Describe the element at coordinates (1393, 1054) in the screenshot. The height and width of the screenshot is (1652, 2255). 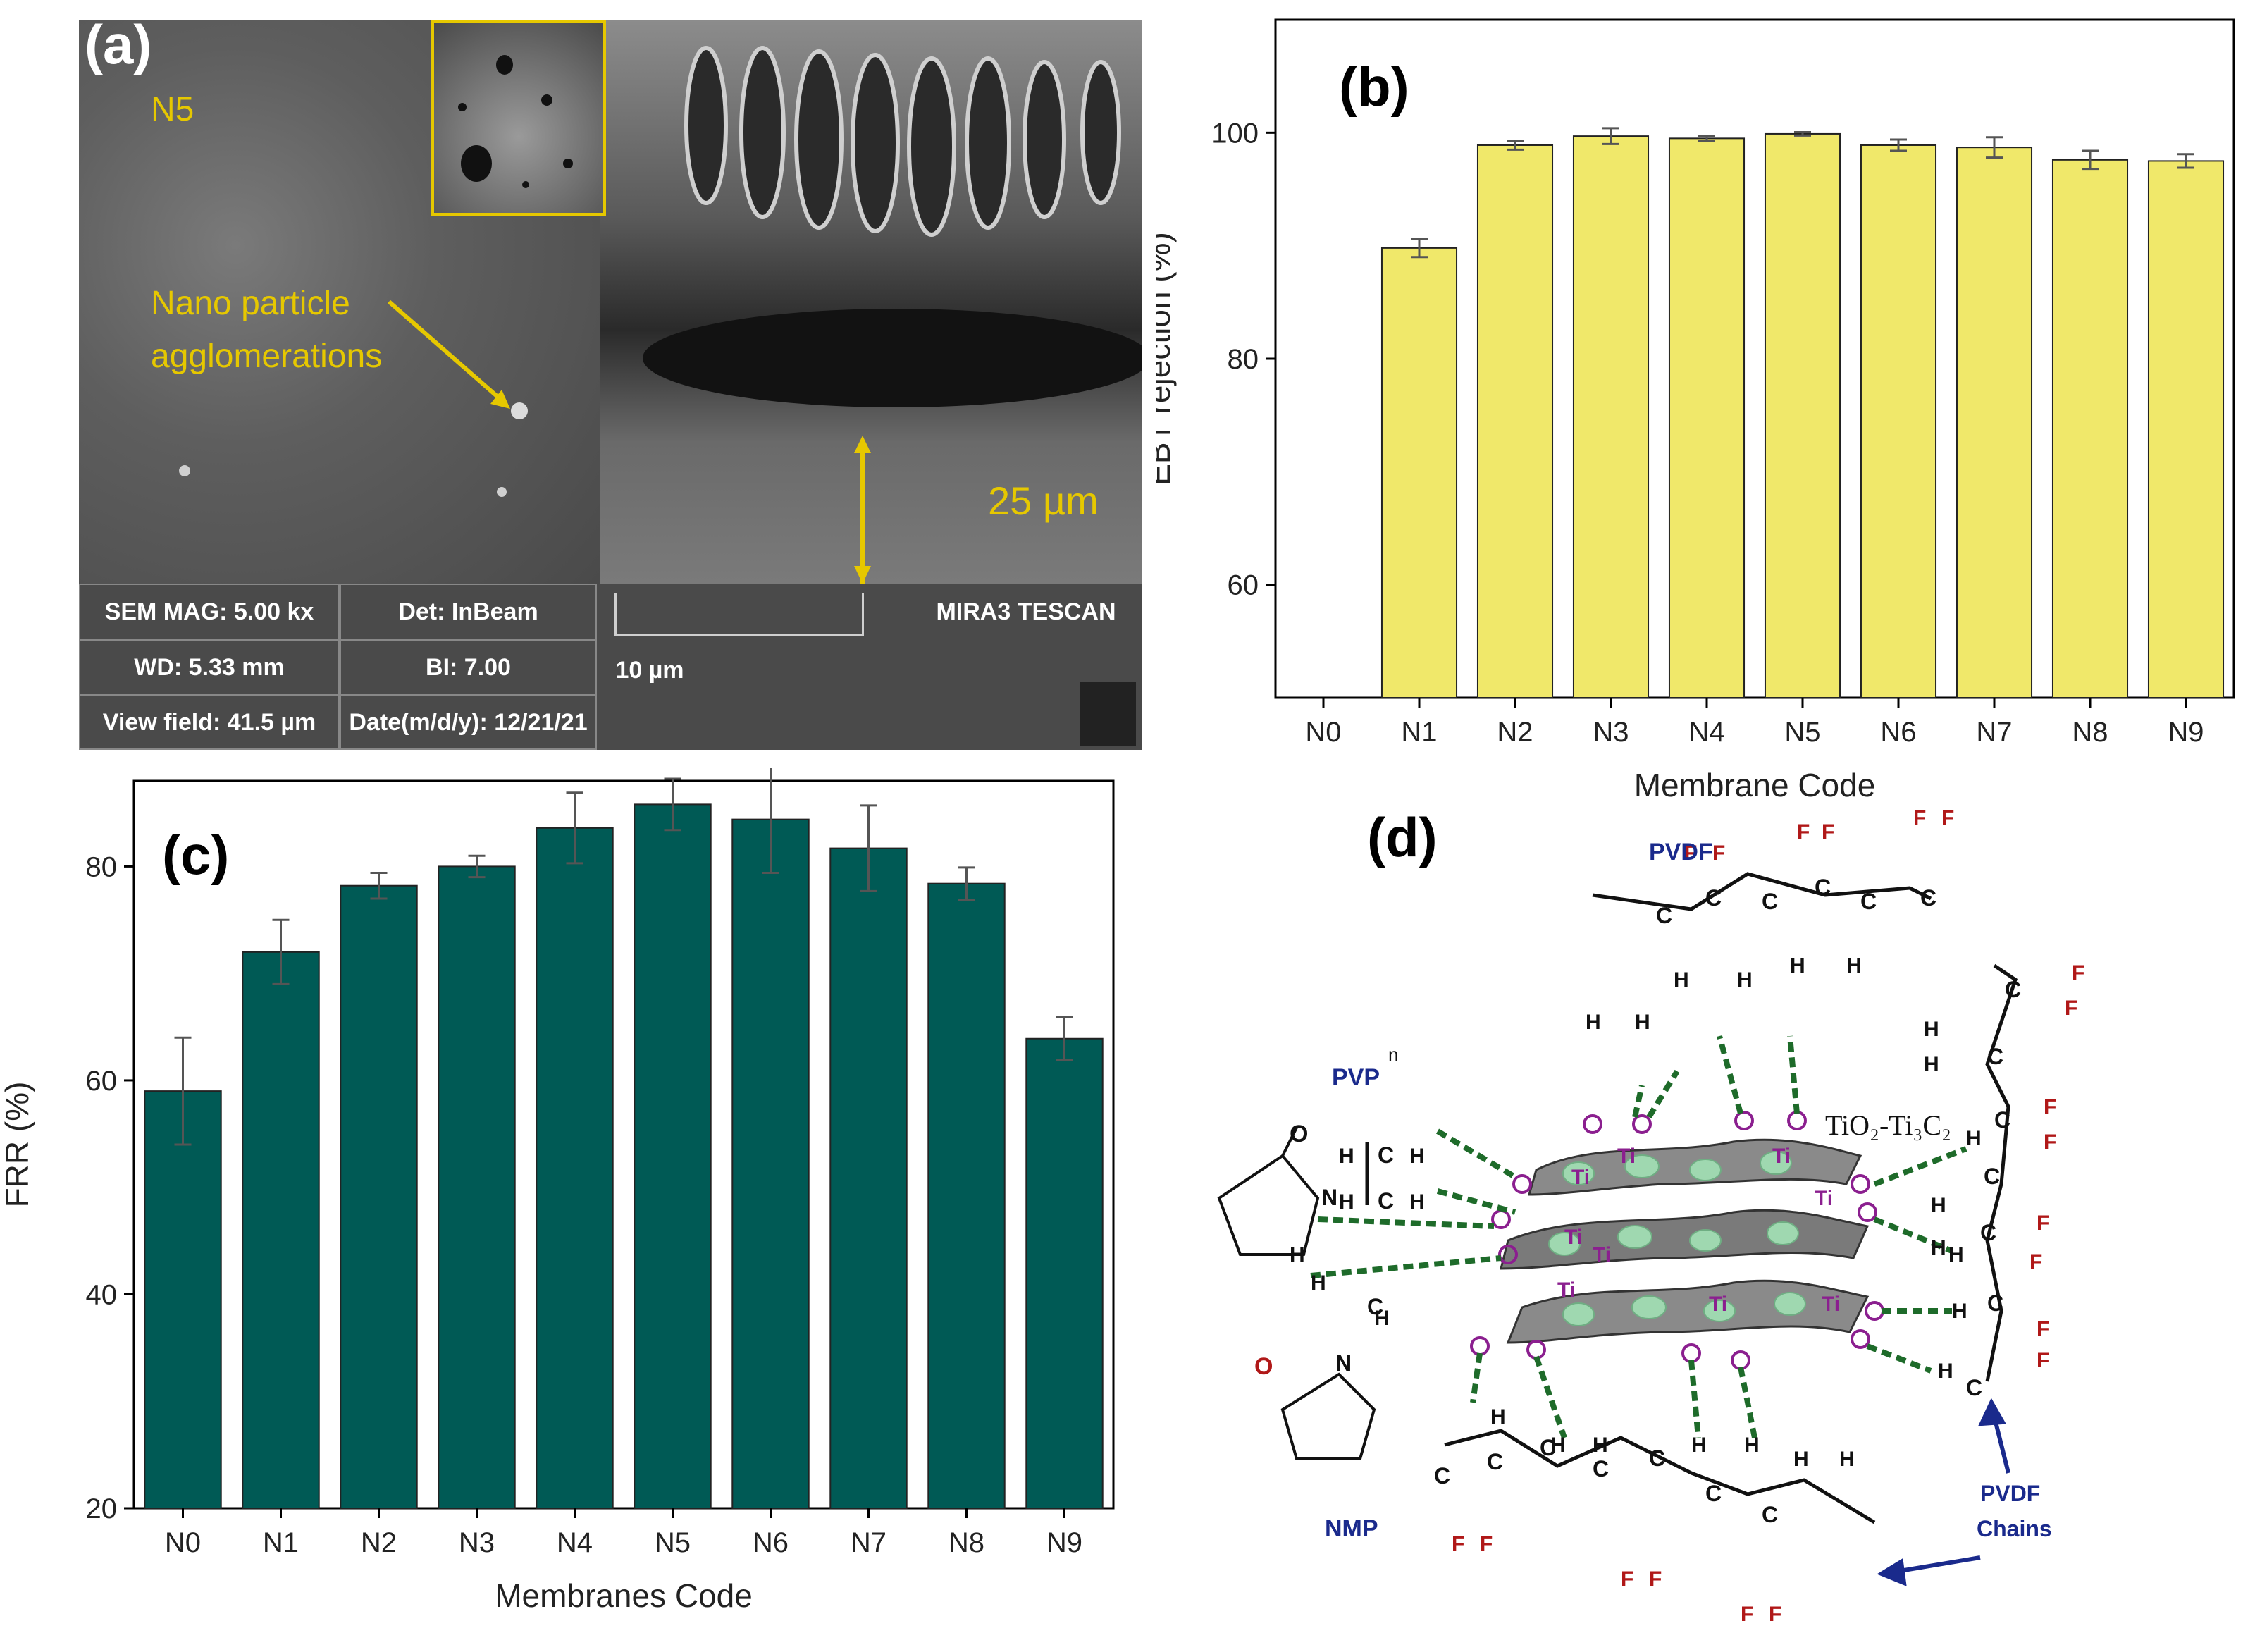
I see `pvp-n-subscript: n` at that location.